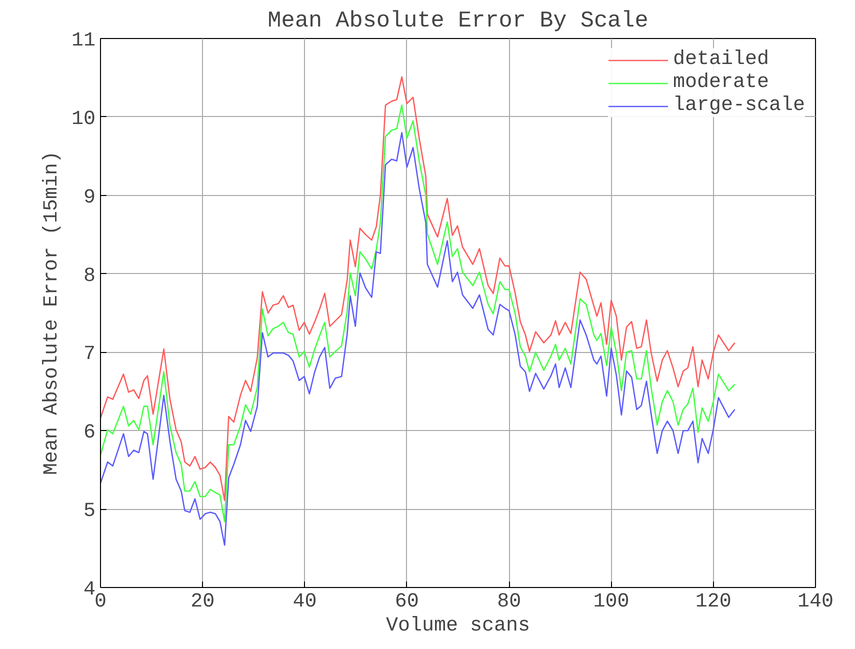  I want to click on y-tick-label: 9, so click(90, 198).